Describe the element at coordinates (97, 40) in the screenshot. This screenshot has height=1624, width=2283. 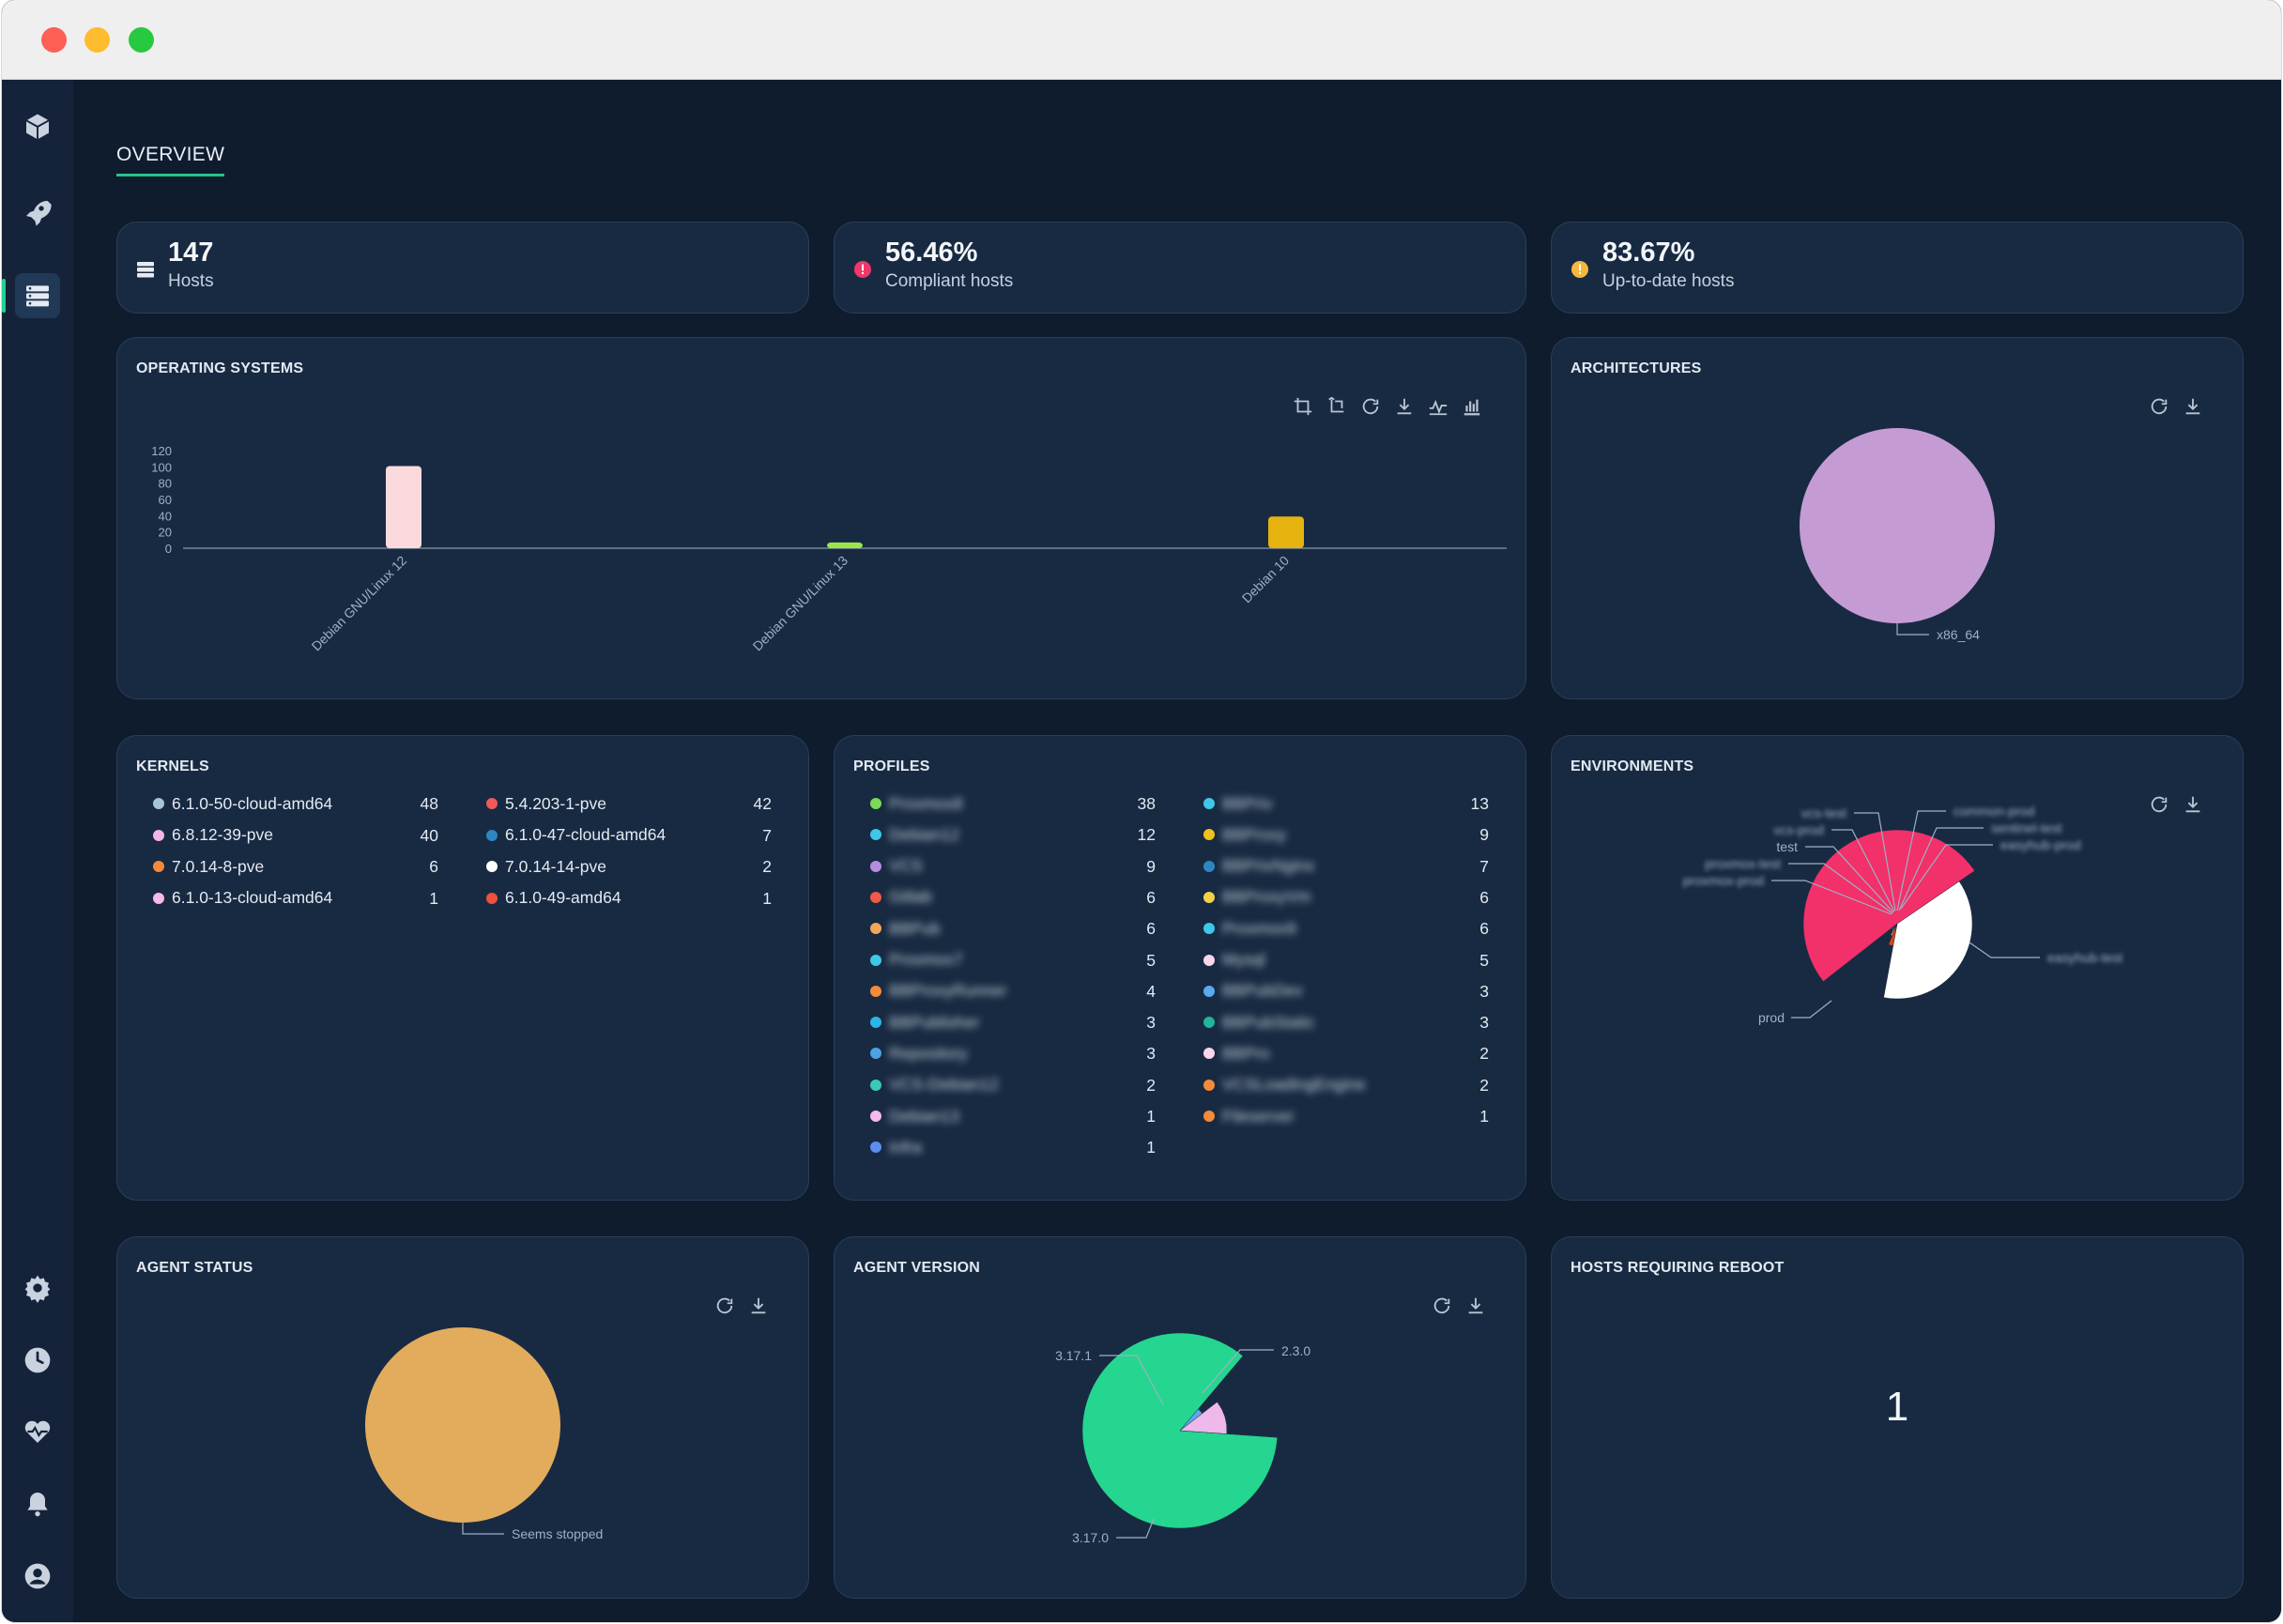
I see `minimize-window-button` at that location.